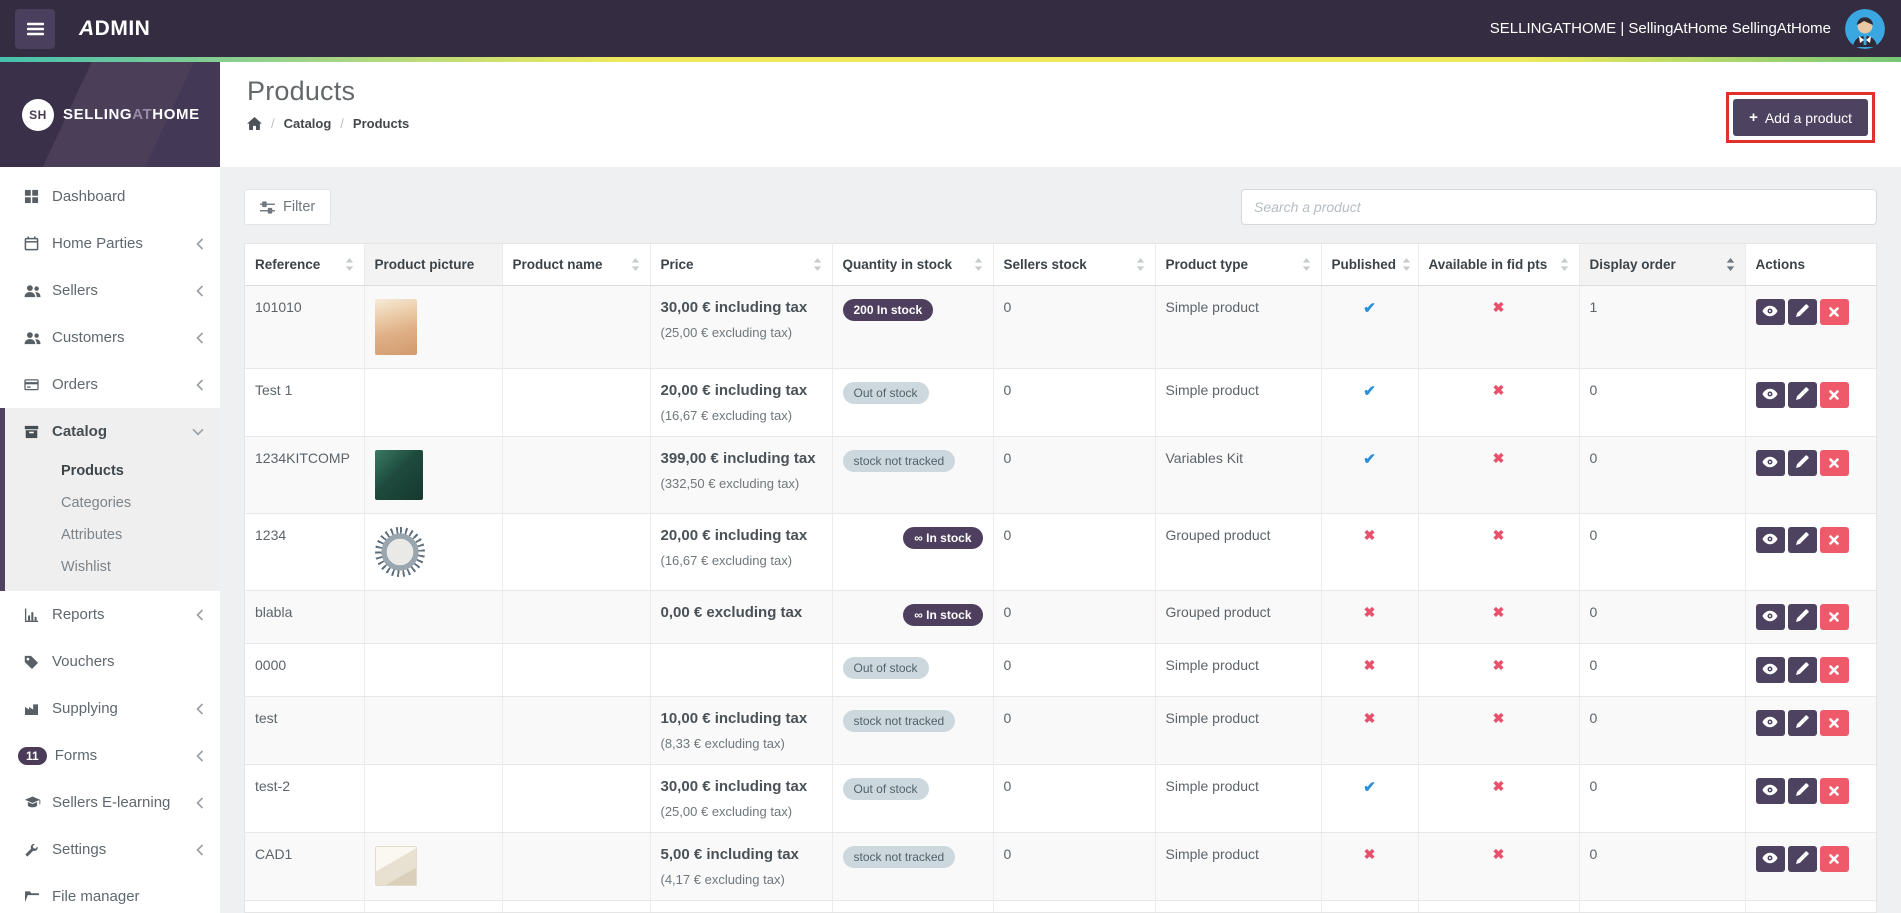  I want to click on column-header-published: Published, so click(1370, 265).